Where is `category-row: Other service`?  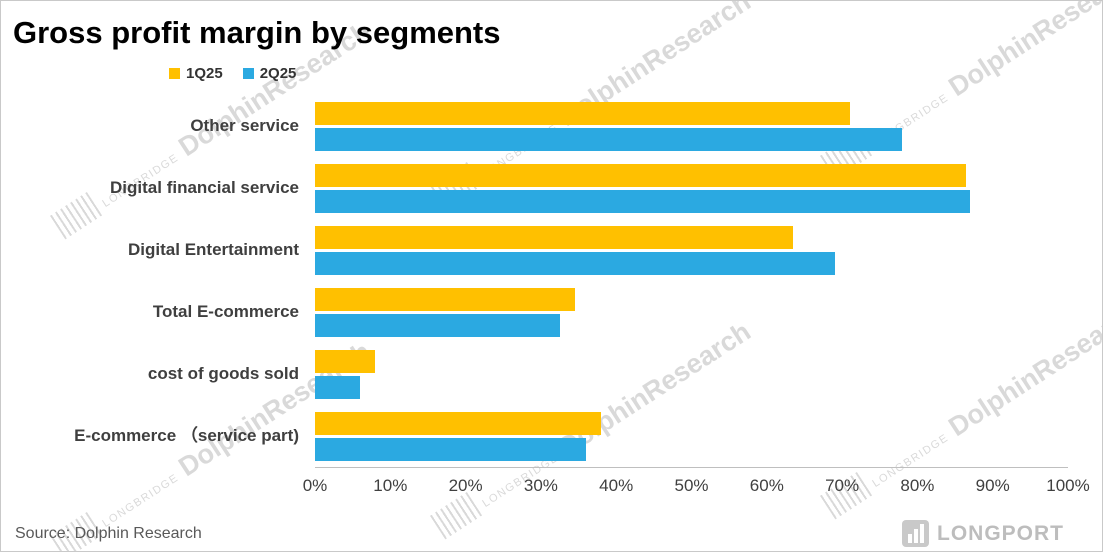 category-row: Other service is located at coordinates (541, 126).